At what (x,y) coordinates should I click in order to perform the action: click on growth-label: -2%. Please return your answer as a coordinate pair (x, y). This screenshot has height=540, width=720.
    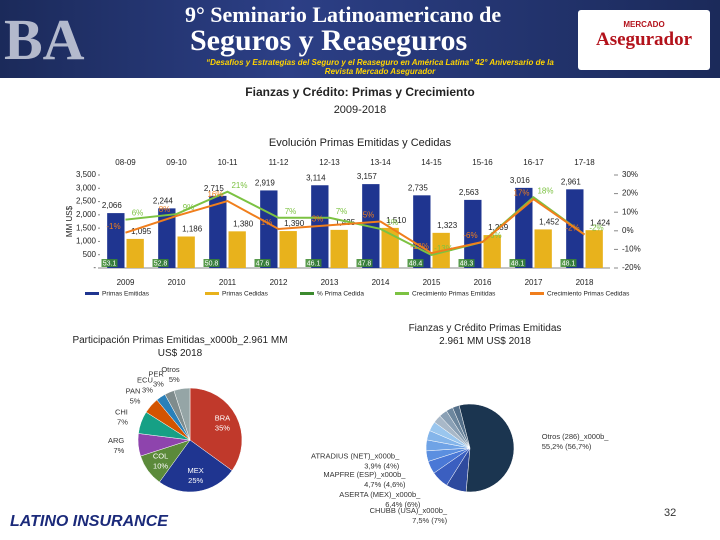
    Looking at the image, I should click on (572, 228).